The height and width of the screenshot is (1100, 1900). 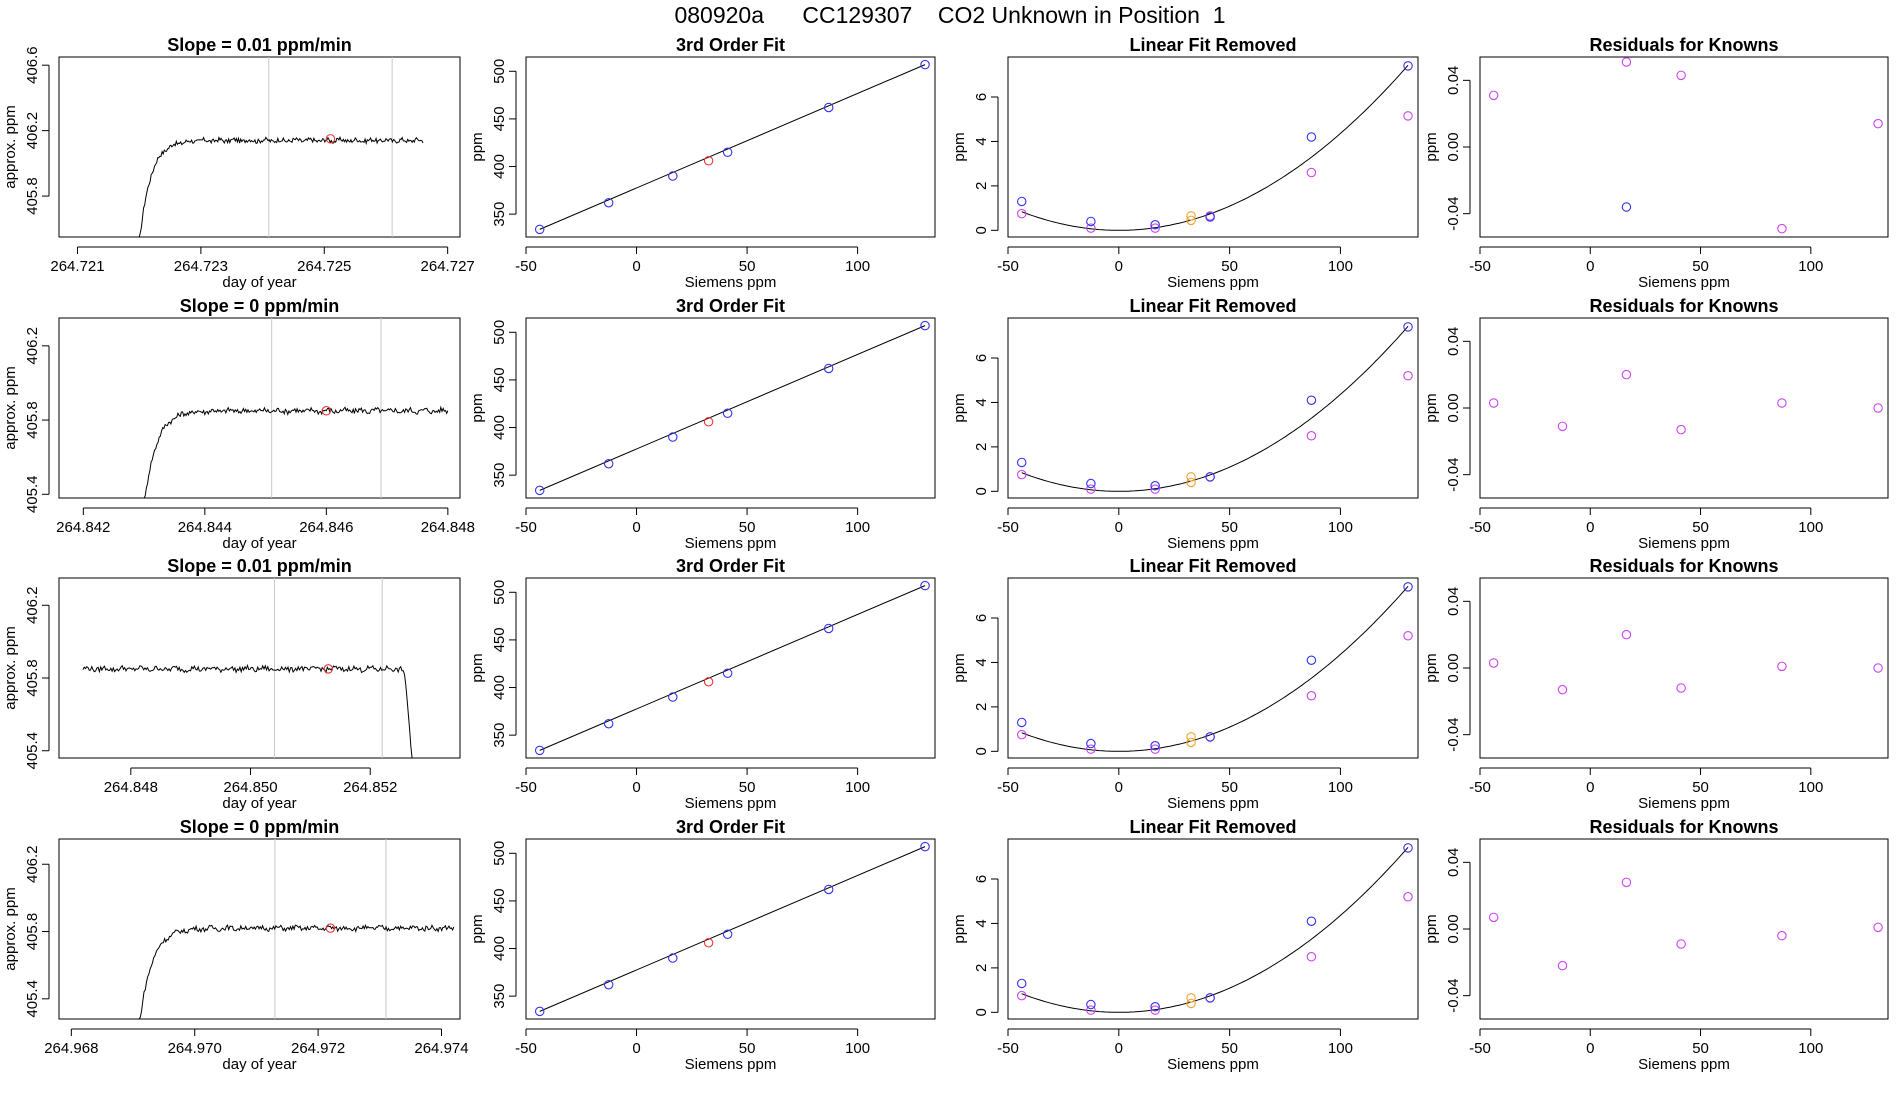 I want to click on y-tick-label: 6, so click(x=981, y=618).